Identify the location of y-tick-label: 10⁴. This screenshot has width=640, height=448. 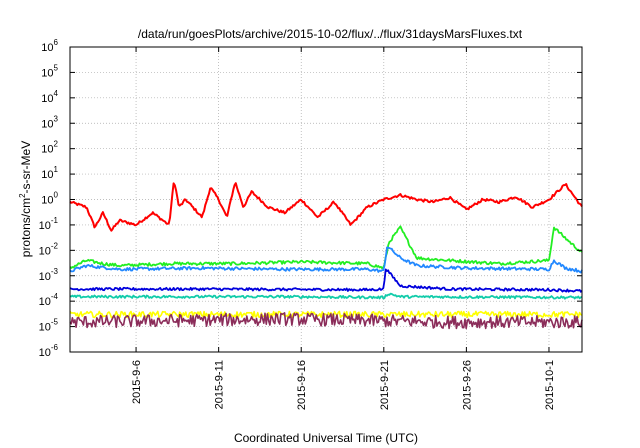
(49, 97).